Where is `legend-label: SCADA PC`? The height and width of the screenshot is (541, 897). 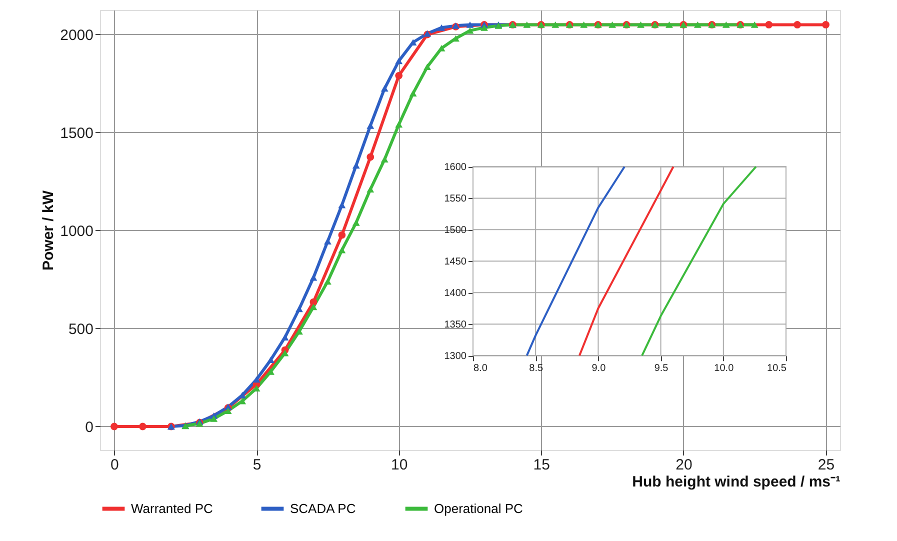 legend-label: SCADA PC is located at coordinates (323, 508).